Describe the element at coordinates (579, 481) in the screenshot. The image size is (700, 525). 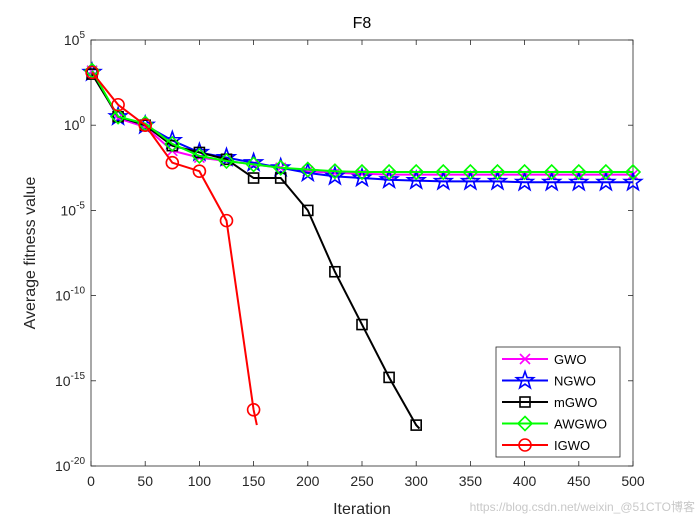
I see `x-tick-label: 450` at that location.